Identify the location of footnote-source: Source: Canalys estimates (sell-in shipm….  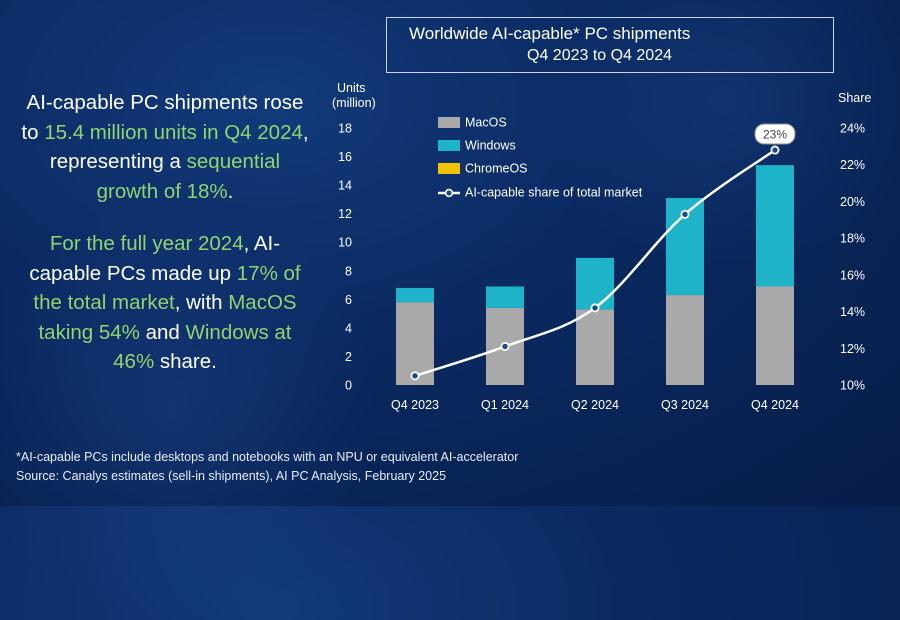
(231, 476).